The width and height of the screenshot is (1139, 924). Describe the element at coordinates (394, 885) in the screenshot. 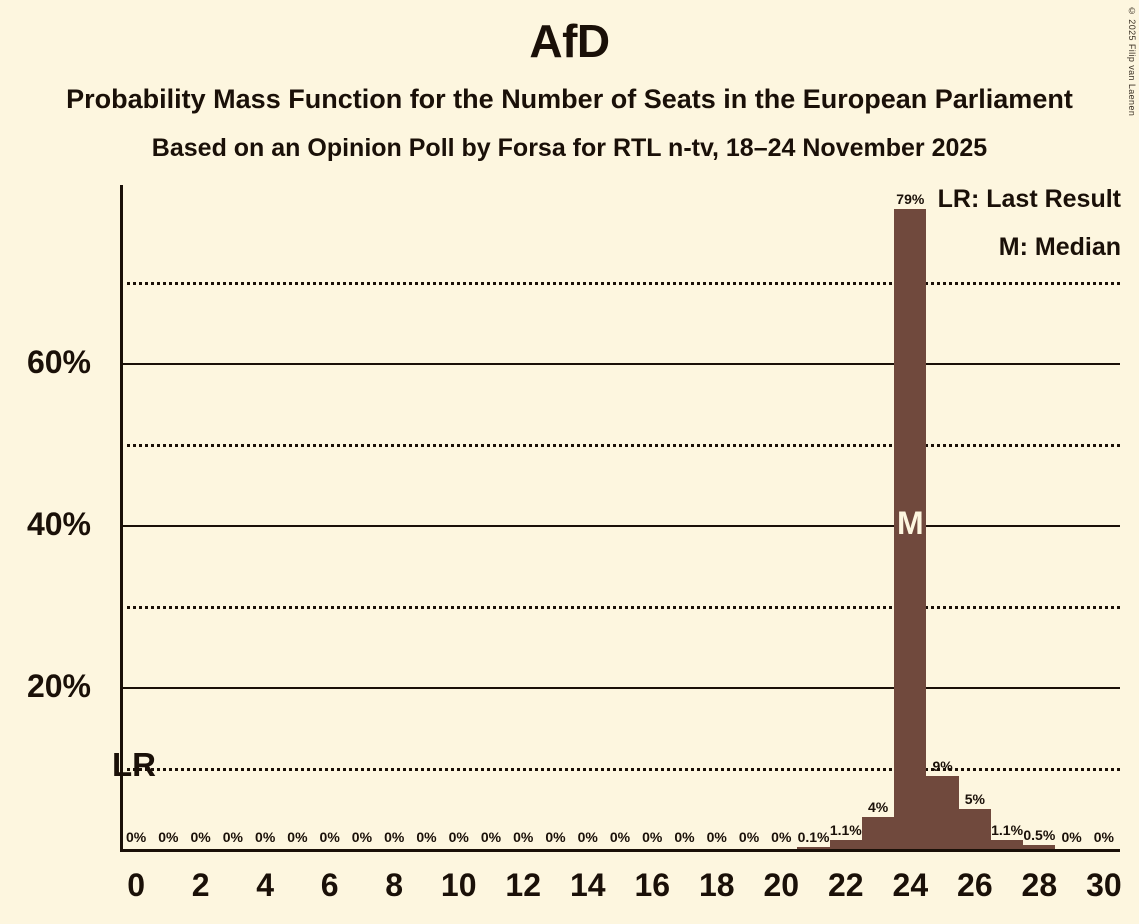

I see `x-axis-tick-label: 8` at that location.